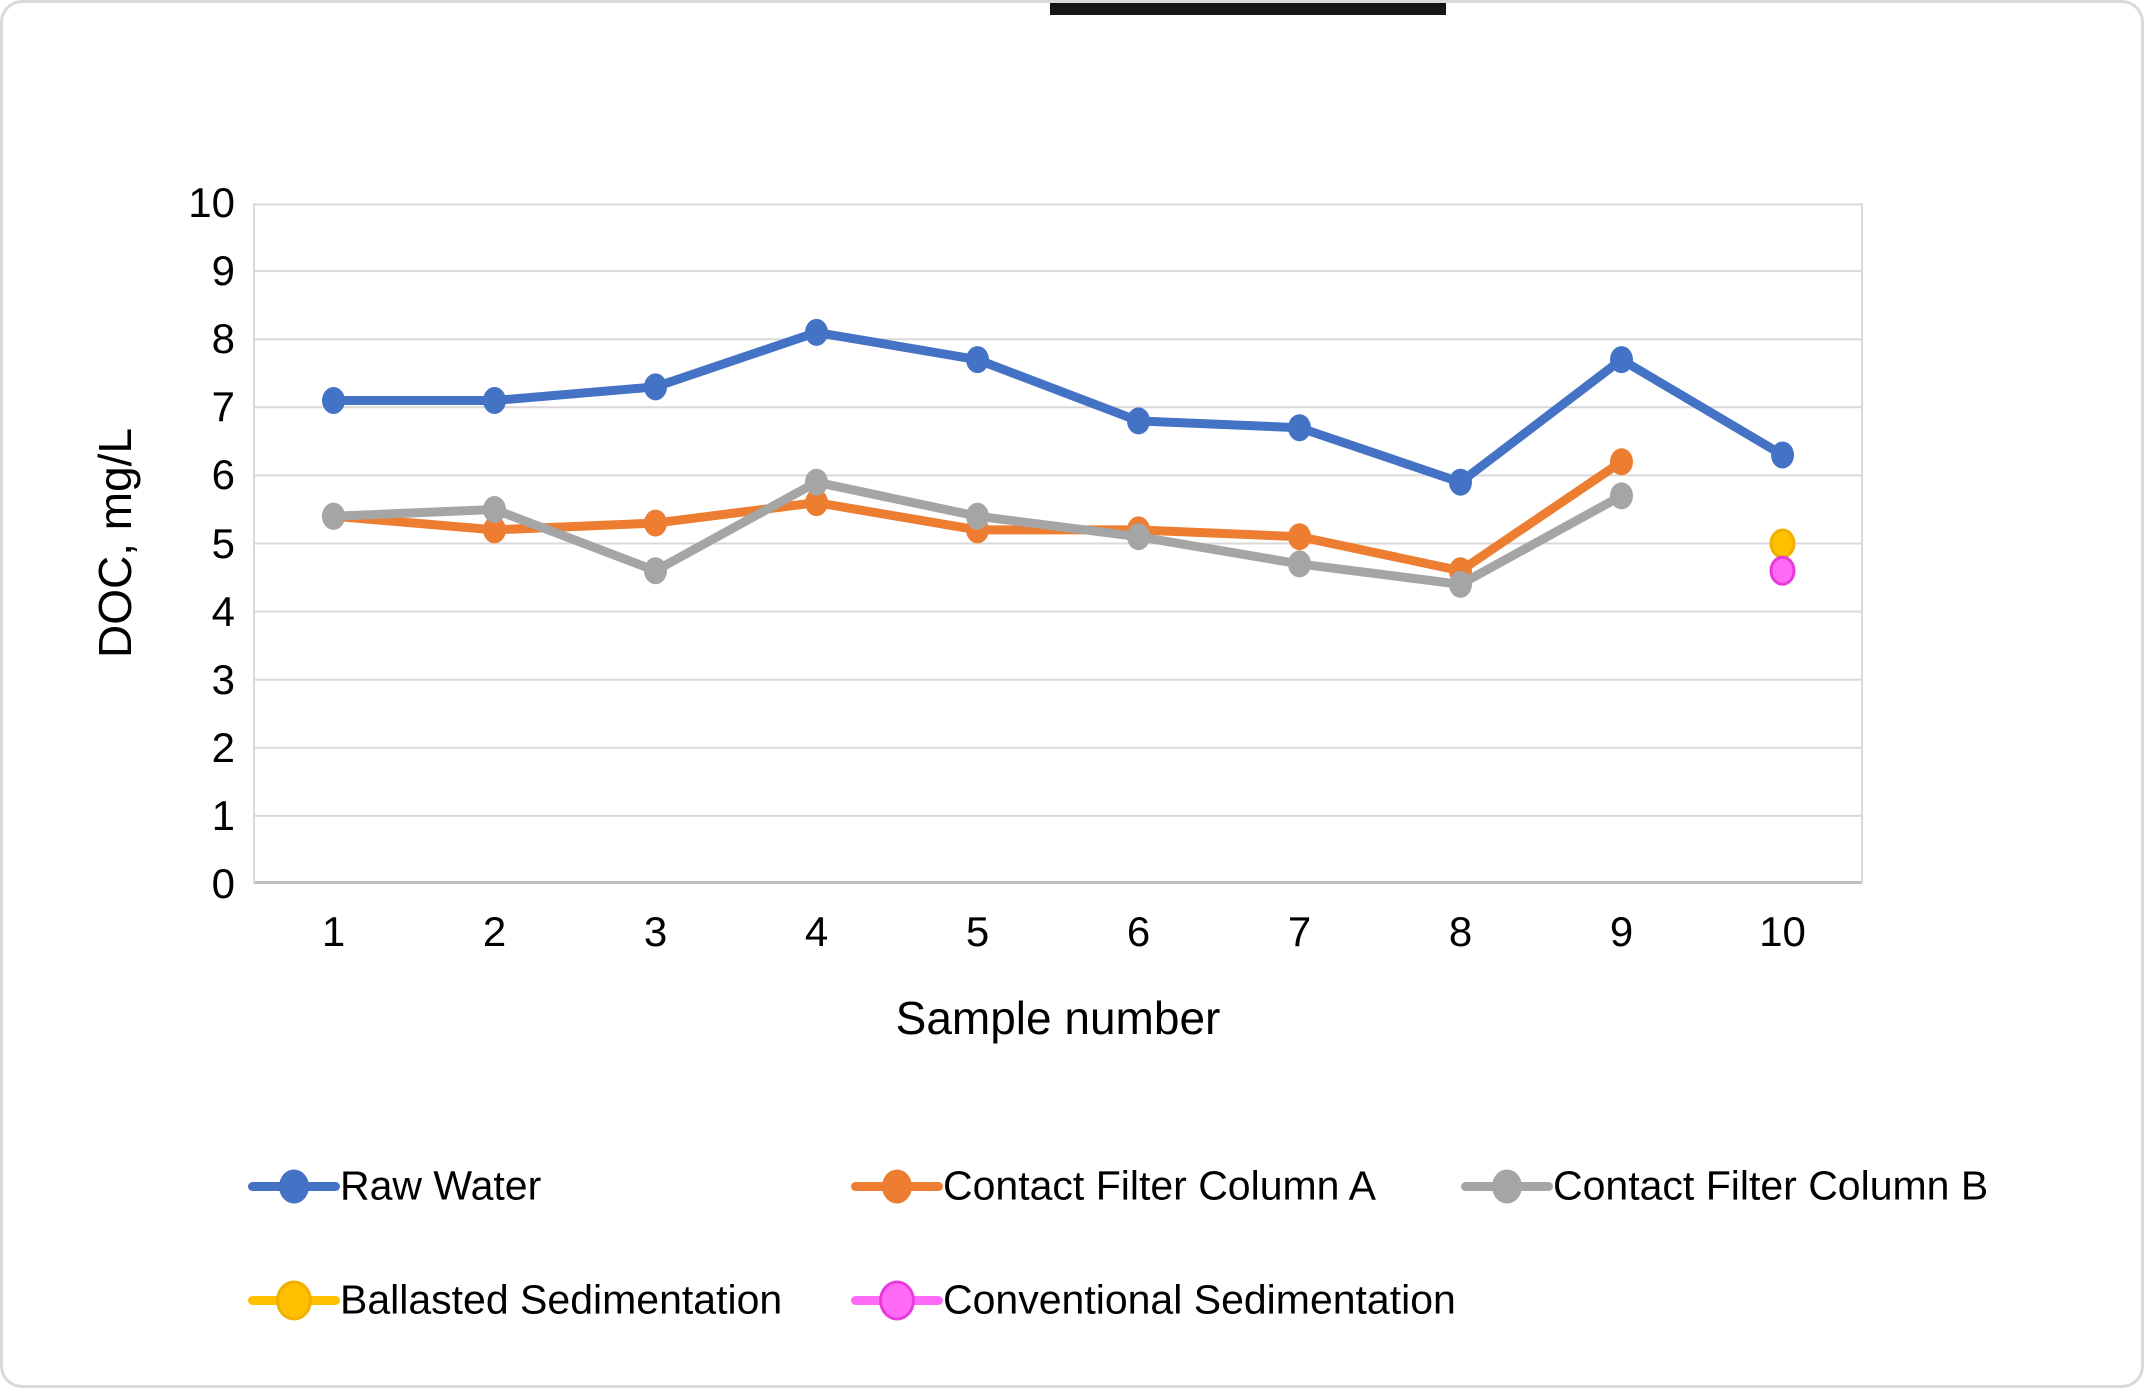  What do you see at coordinates (1299, 931) in the screenshot?
I see `x-tick-label: 7` at bounding box center [1299, 931].